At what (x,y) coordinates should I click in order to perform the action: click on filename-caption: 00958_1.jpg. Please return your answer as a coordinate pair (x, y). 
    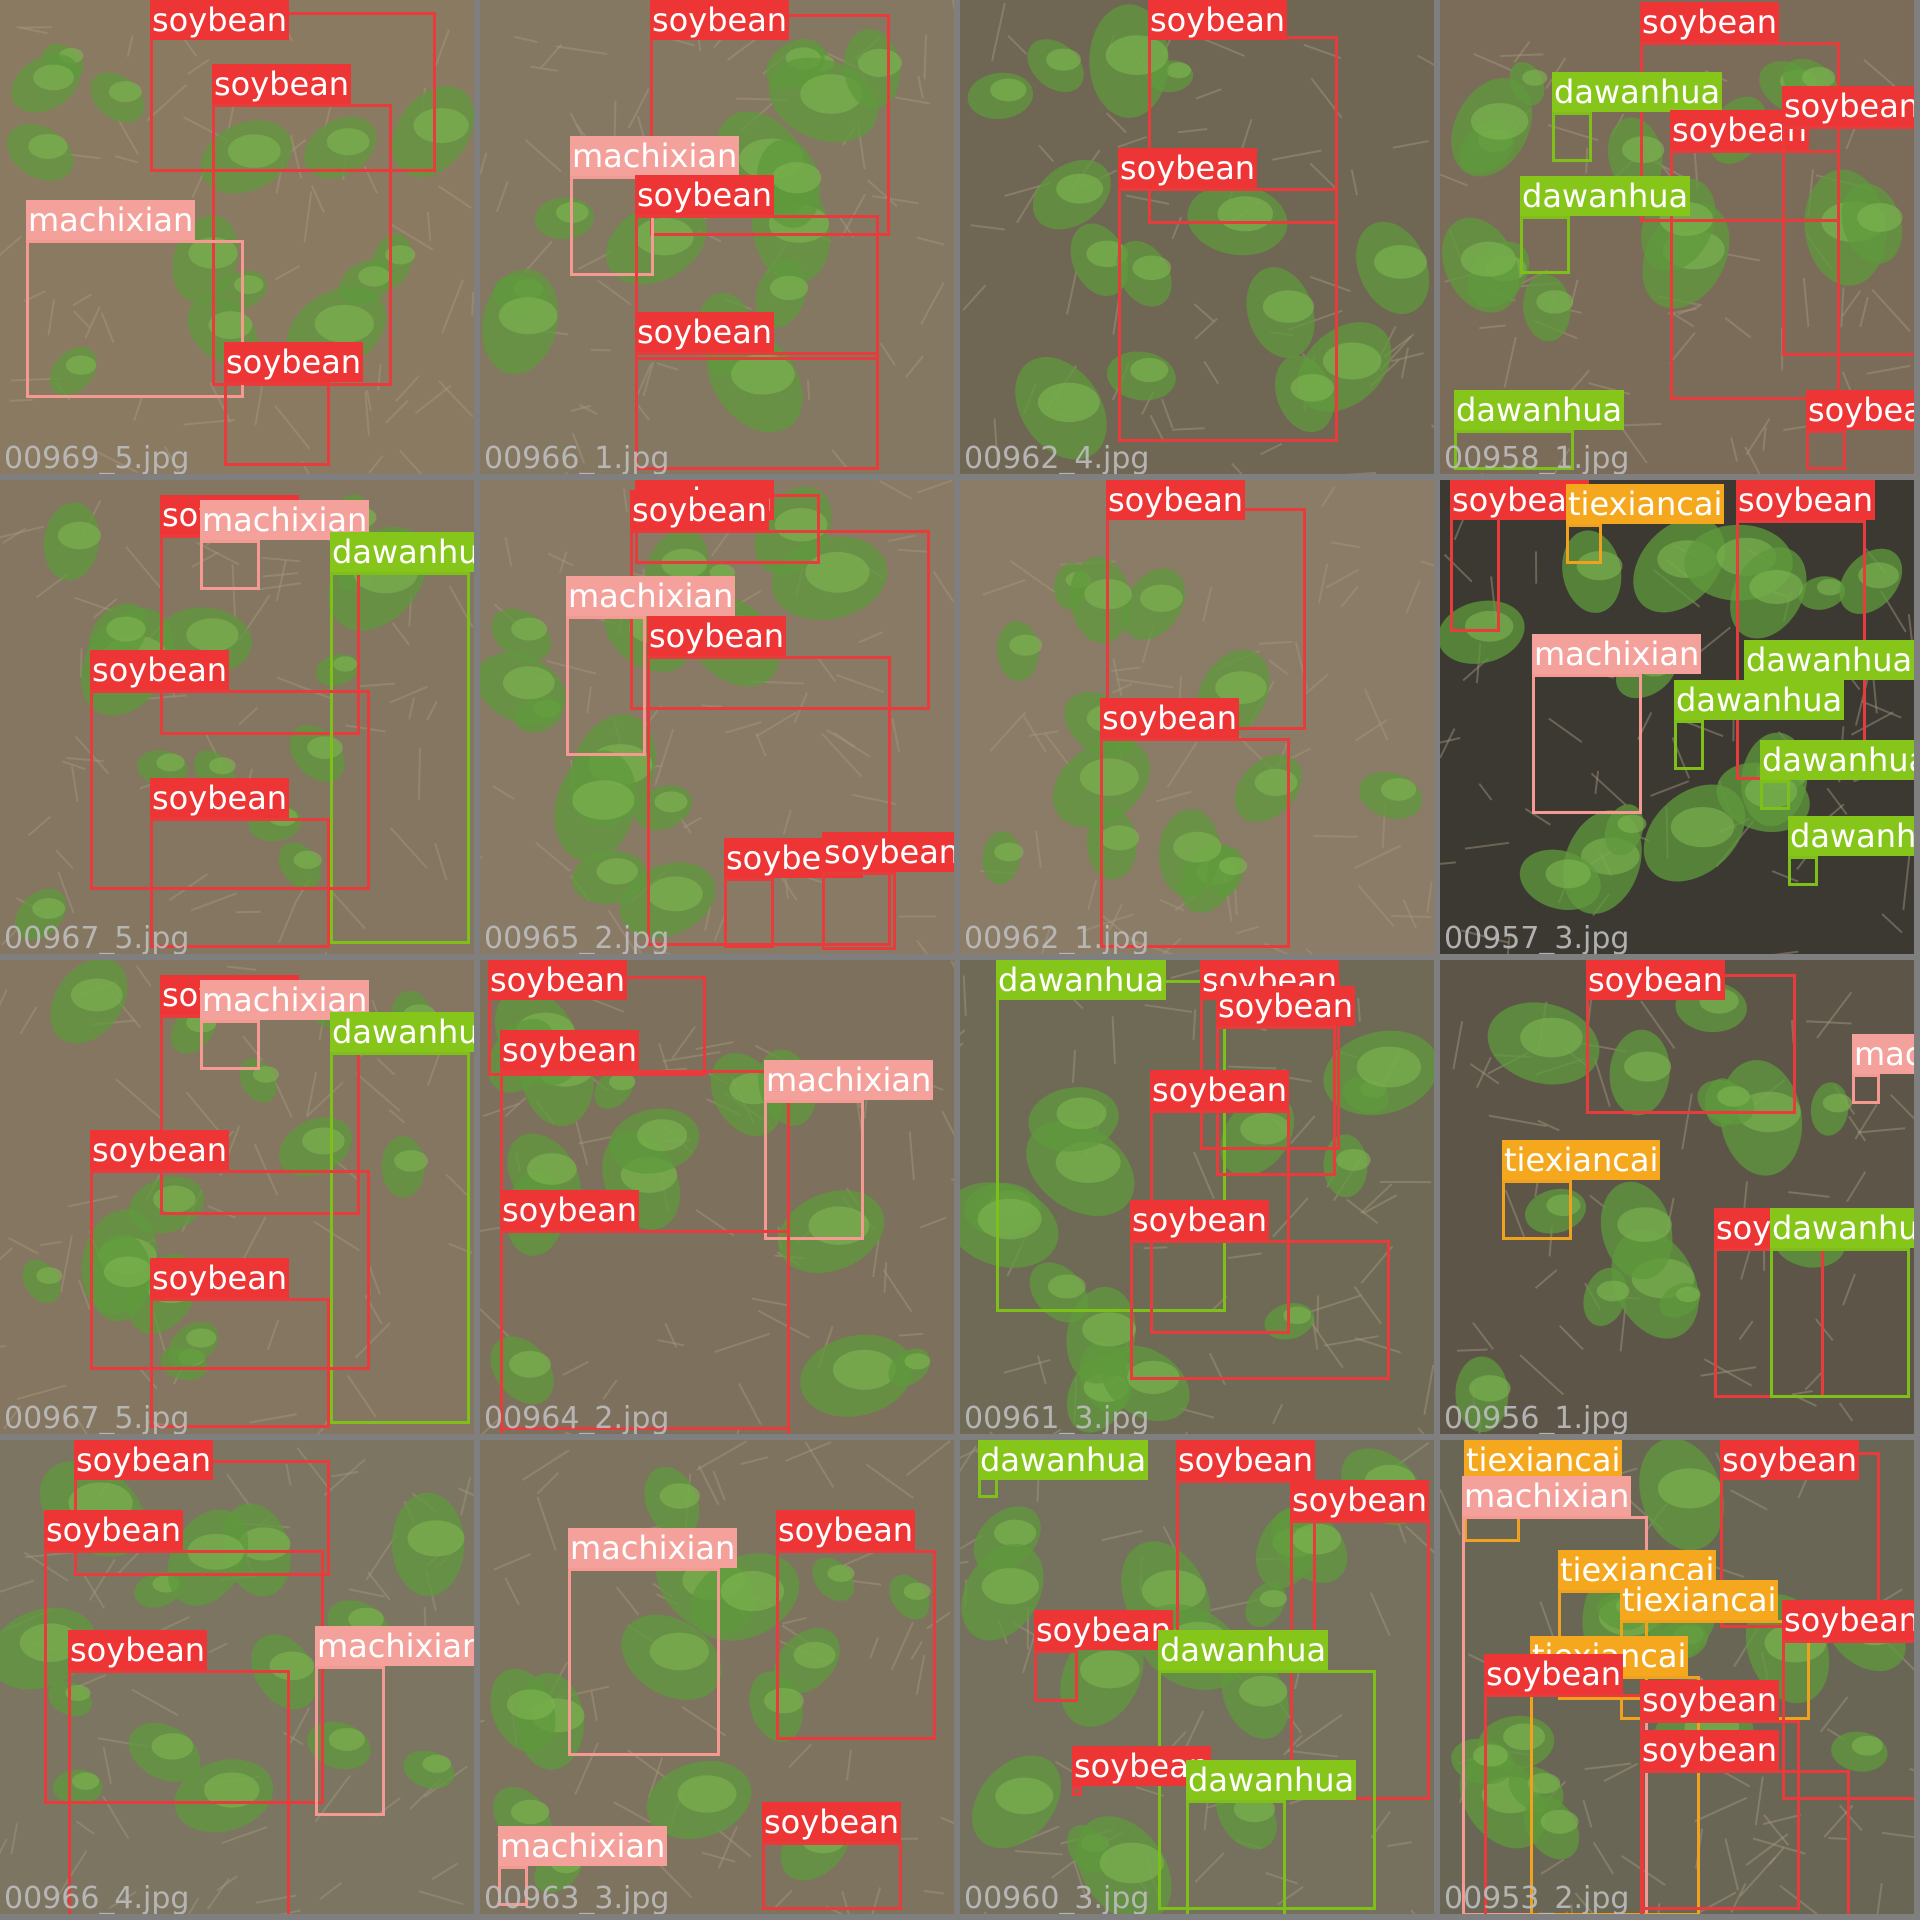
    Looking at the image, I should click on (1537, 457).